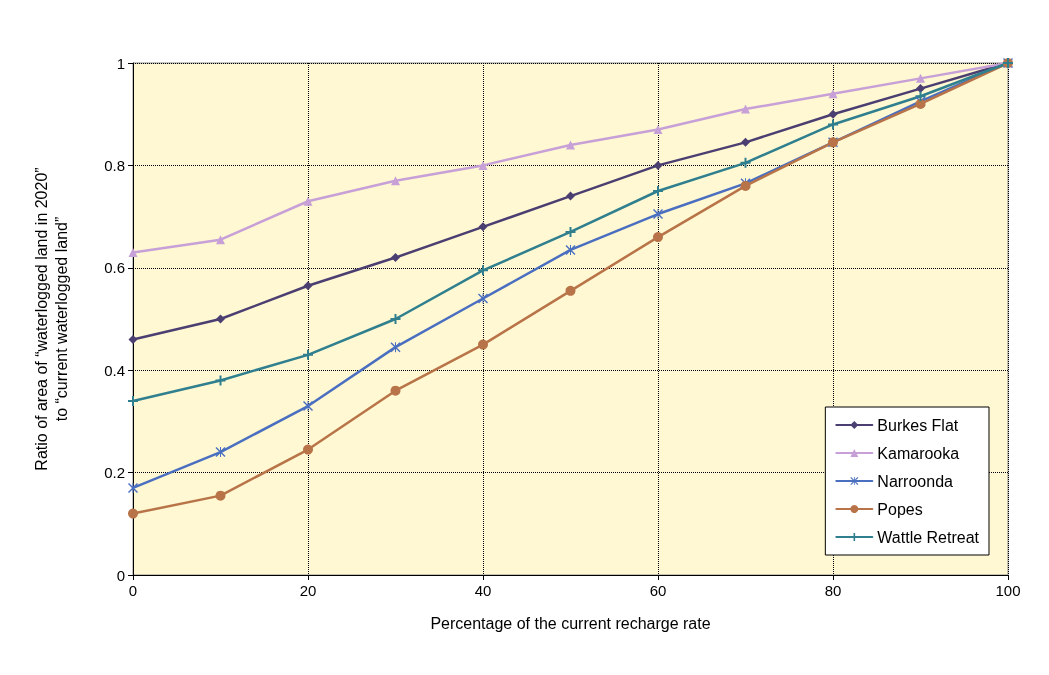  What do you see at coordinates (120, 63) in the screenshot?
I see `y-tick-label: 1` at bounding box center [120, 63].